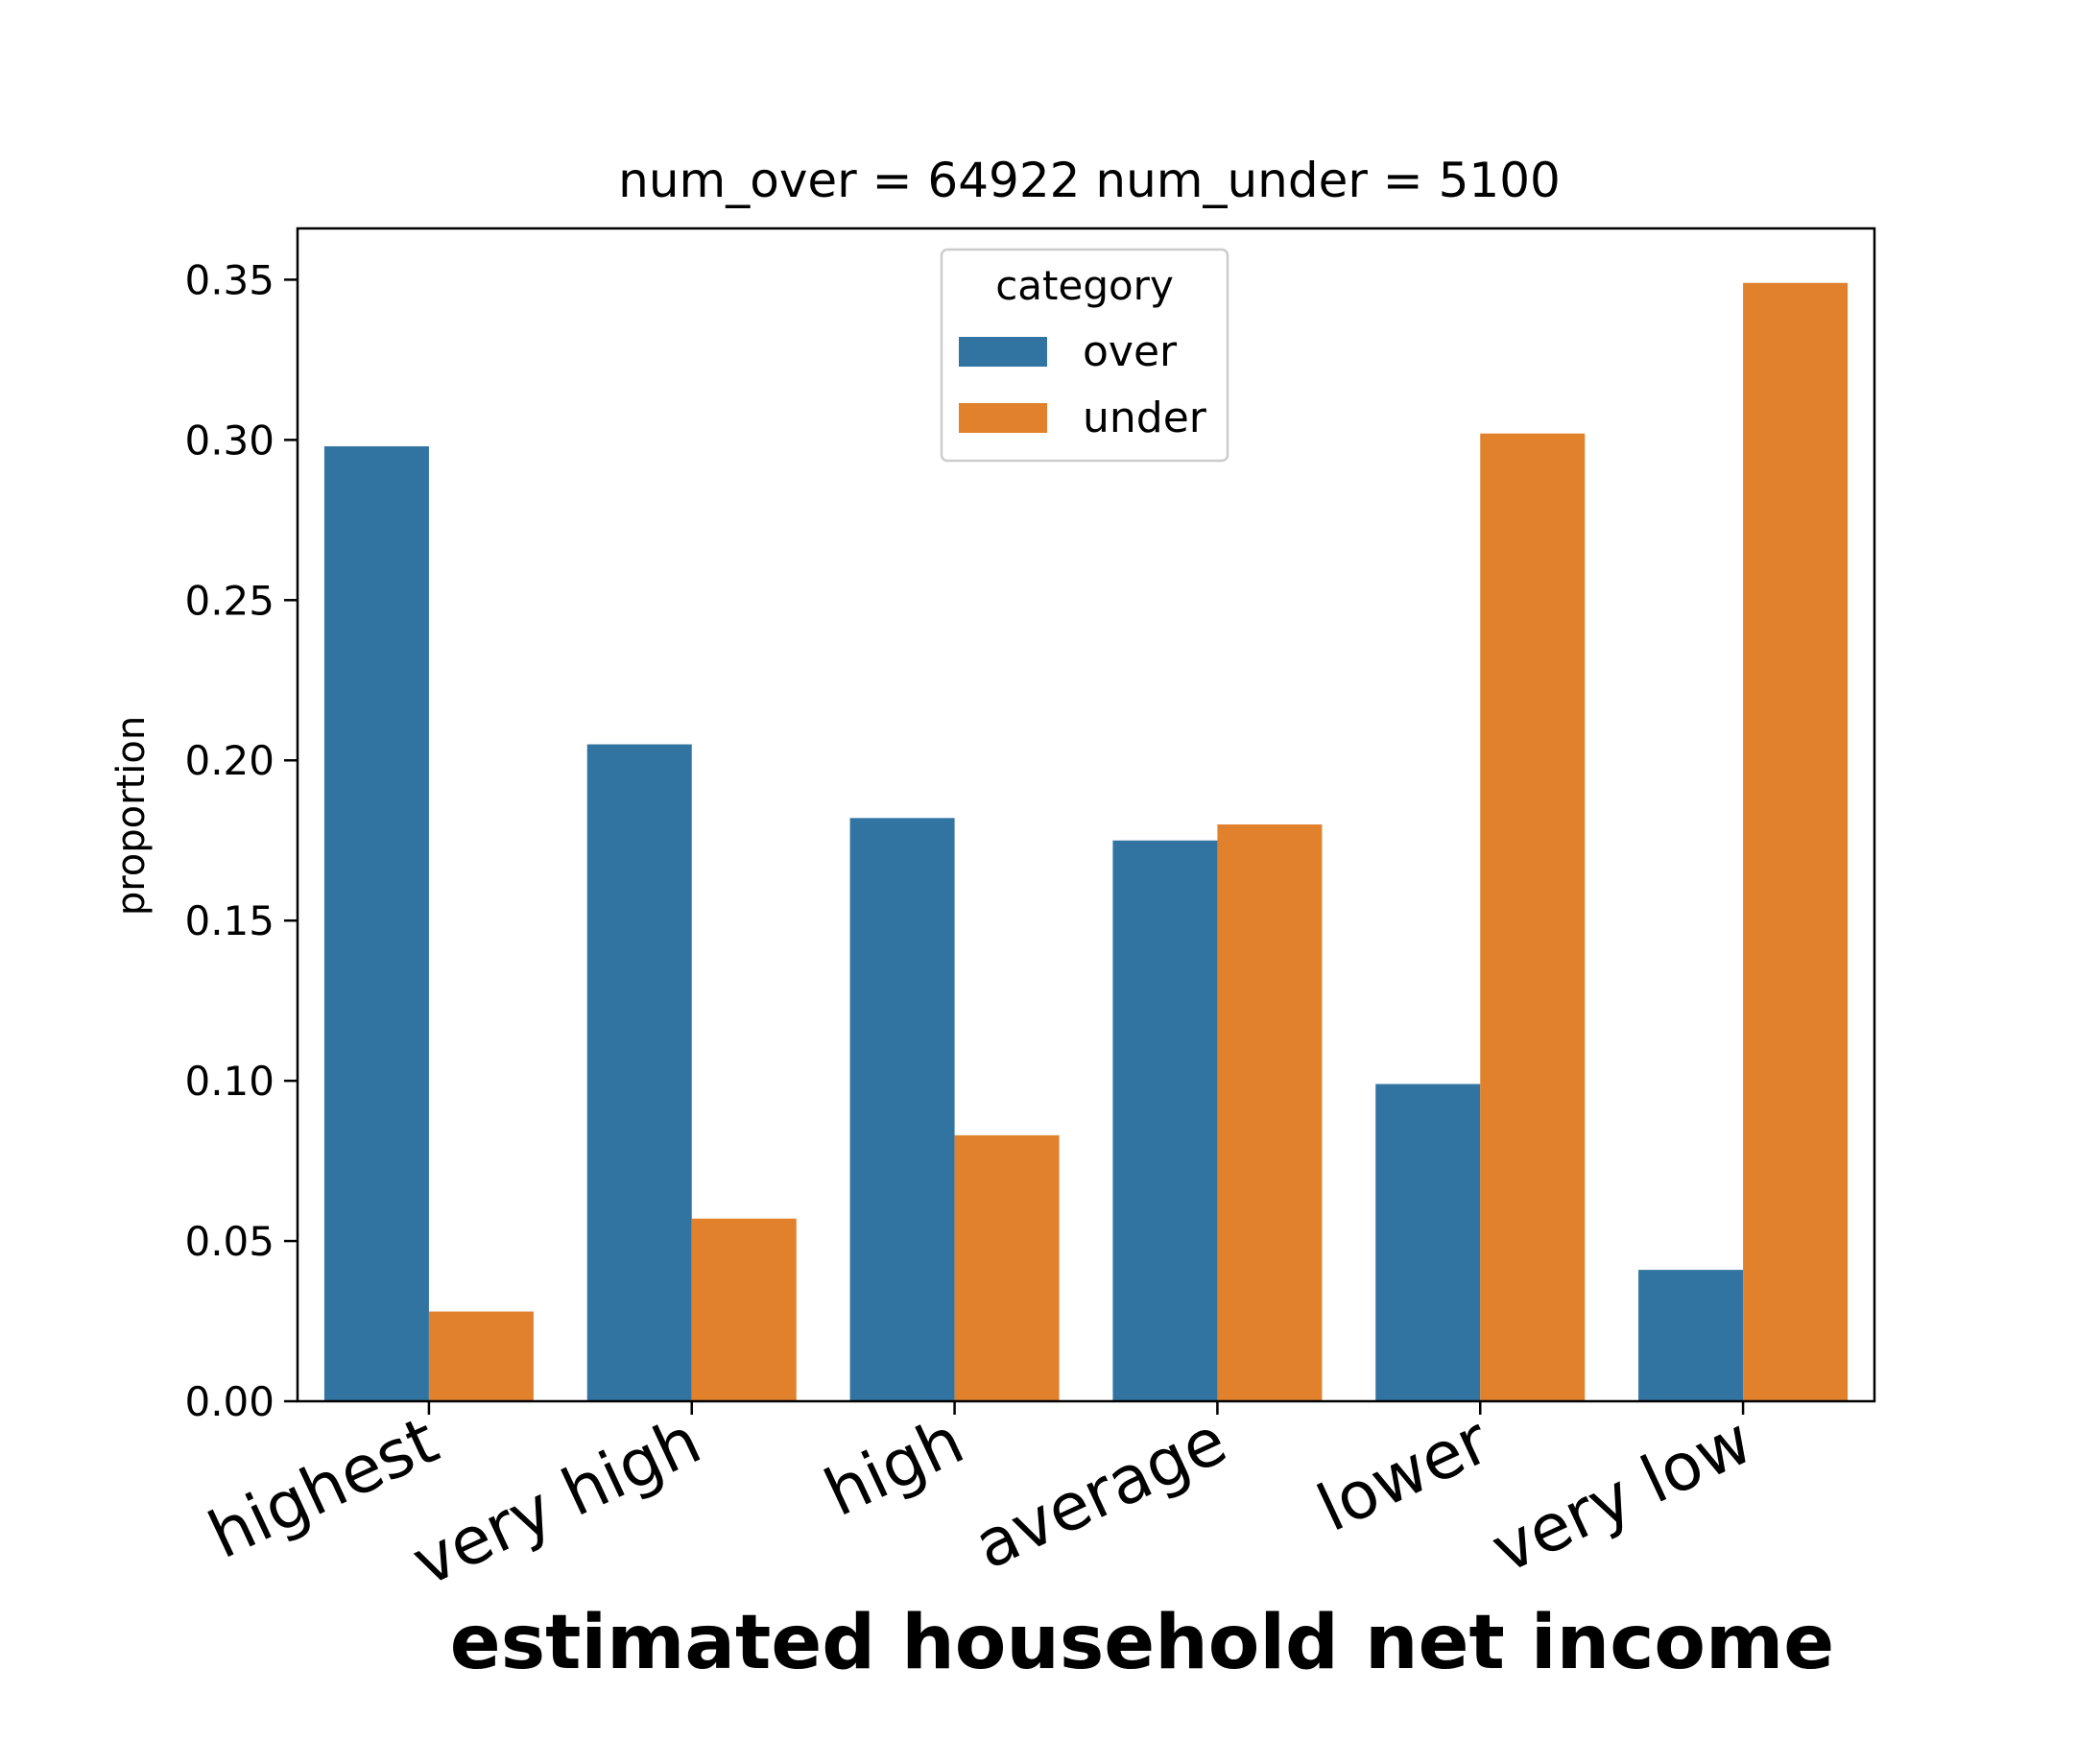 This screenshot has width=2100, height=1741. What do you see at coordinates (639, 1072) in the screenshot?
I see `bar-over-very-high` at bounding box center [639, 1072].